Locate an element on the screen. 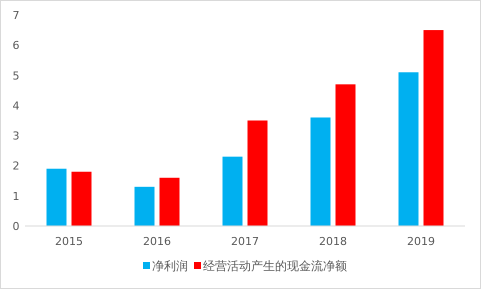  x-tick-label: 2017 is located at coordinates (245, 241).